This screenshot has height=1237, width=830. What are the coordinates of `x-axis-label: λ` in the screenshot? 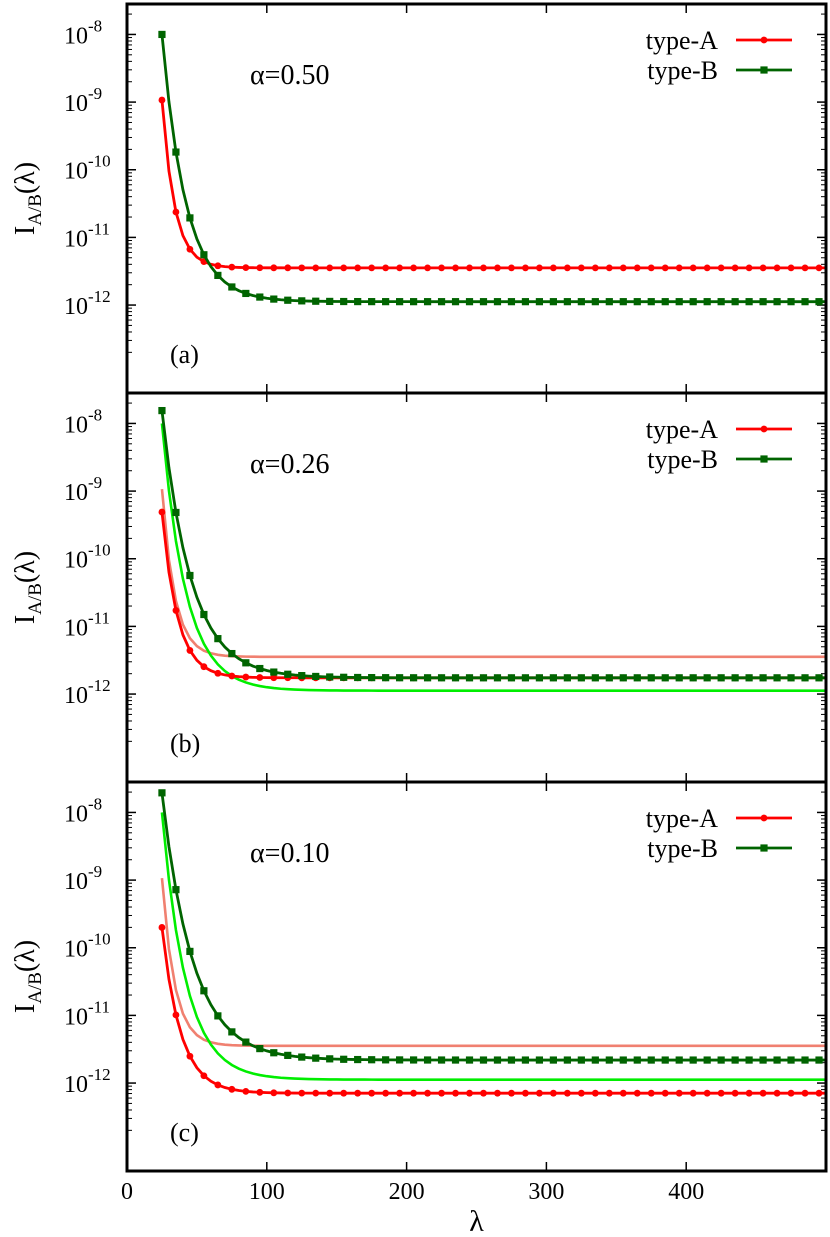 It's located at (476, 1221).